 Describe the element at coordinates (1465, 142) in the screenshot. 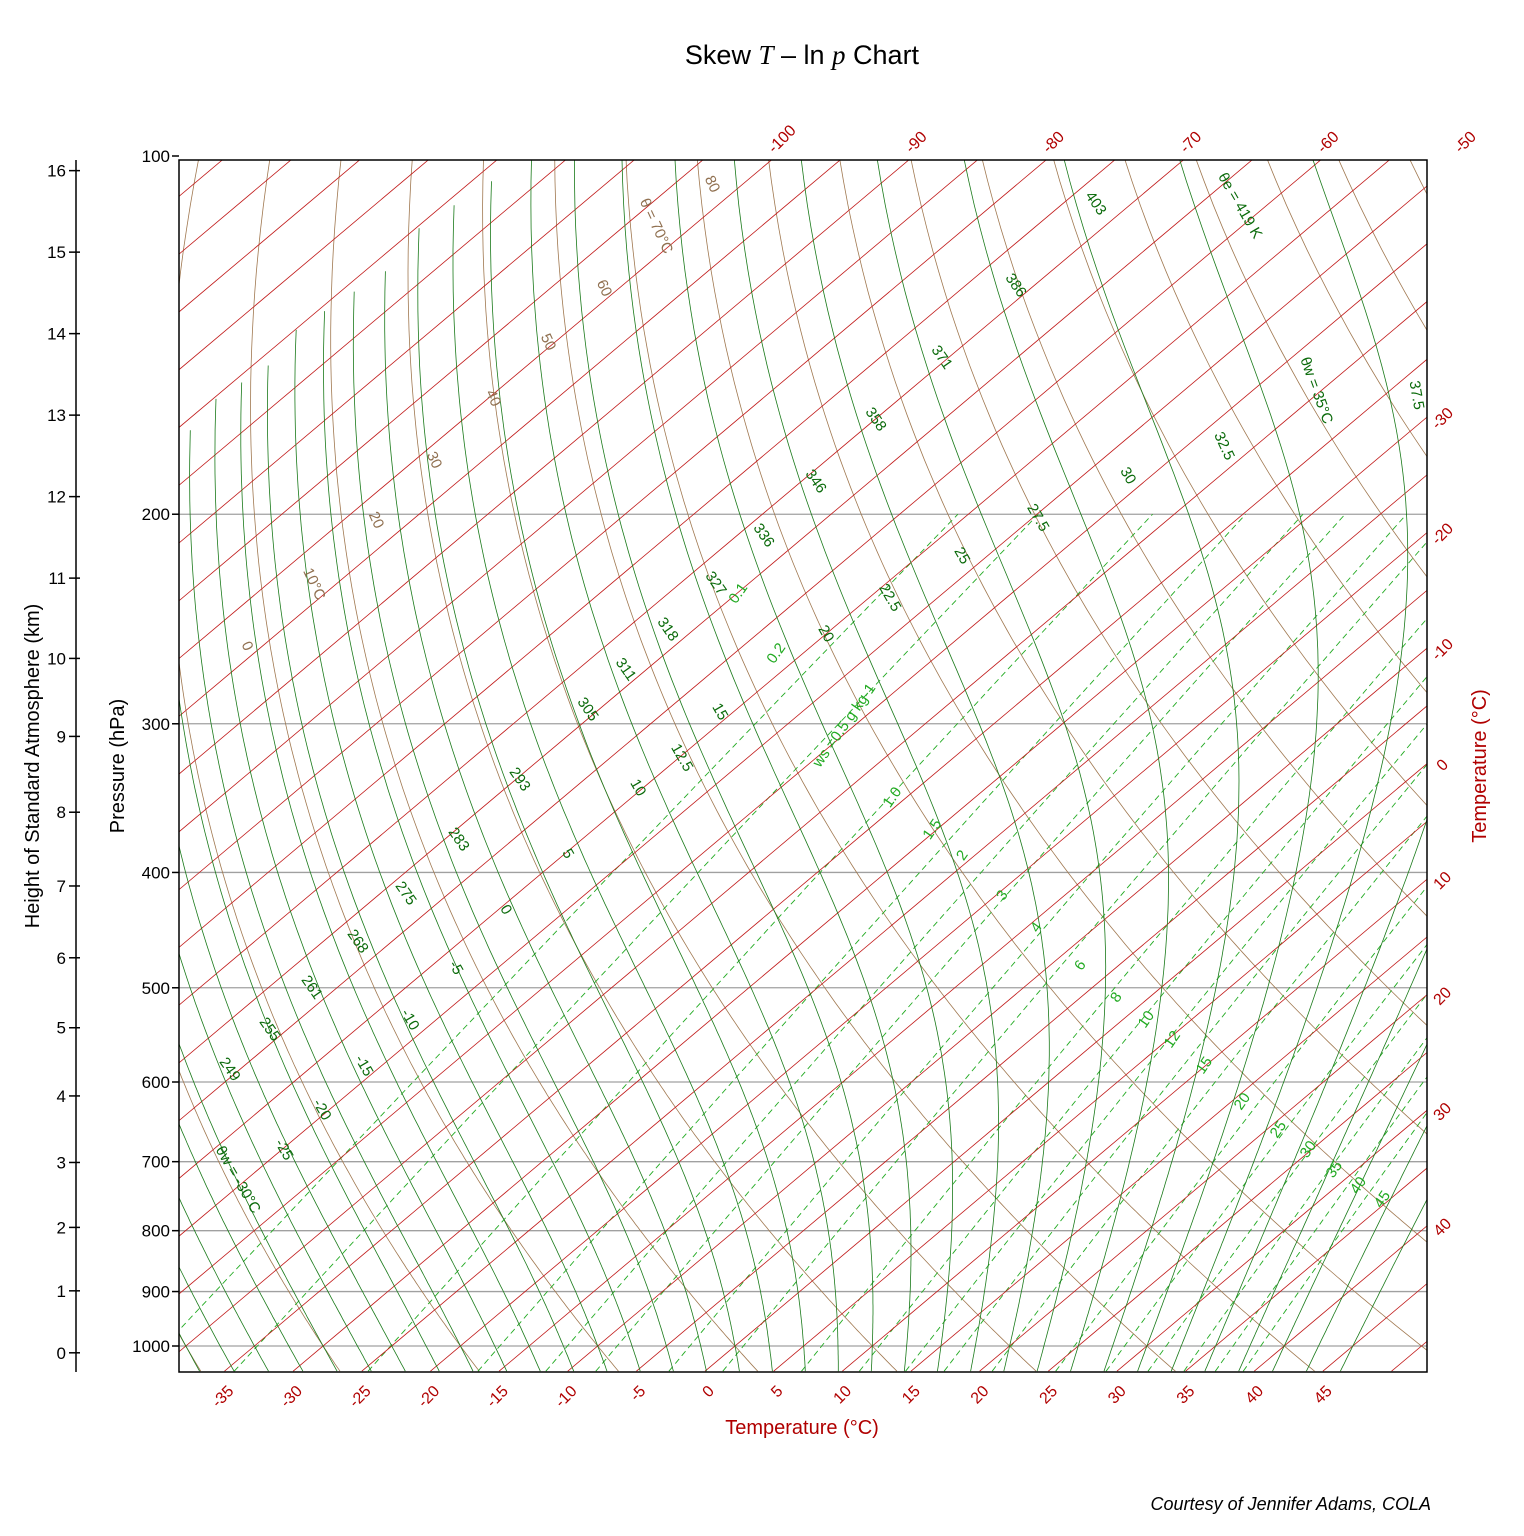

I see `top-temp-label--50: -50` at that location.